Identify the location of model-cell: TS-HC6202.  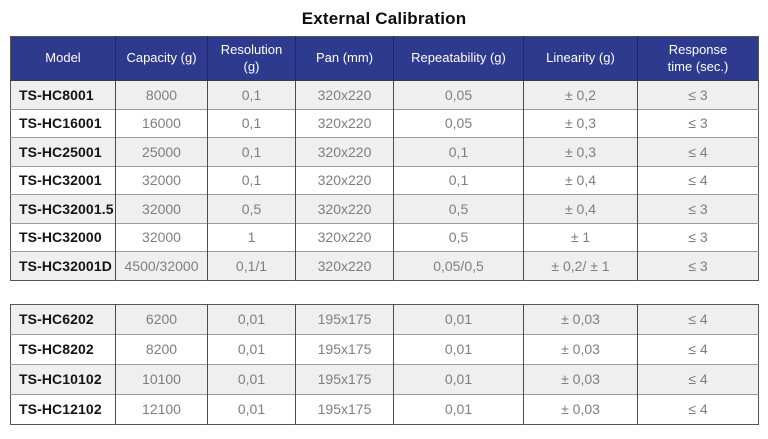
(56, 319).